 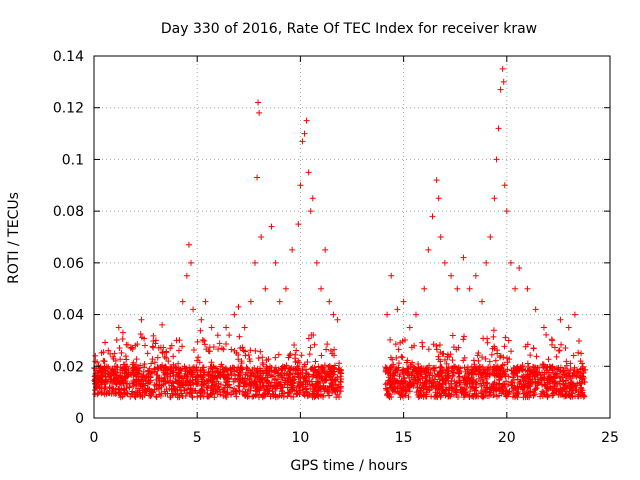 What do you see at coordinates (94, 438) in the screenshot?
I see `x-tick-label: 0` at bounding box center [94, 438].